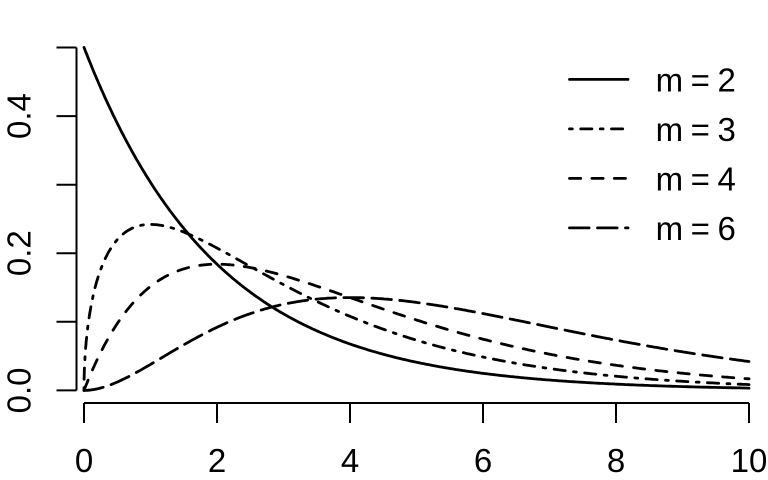  I want to click on svg-text: 0.0, so click(19, 390).